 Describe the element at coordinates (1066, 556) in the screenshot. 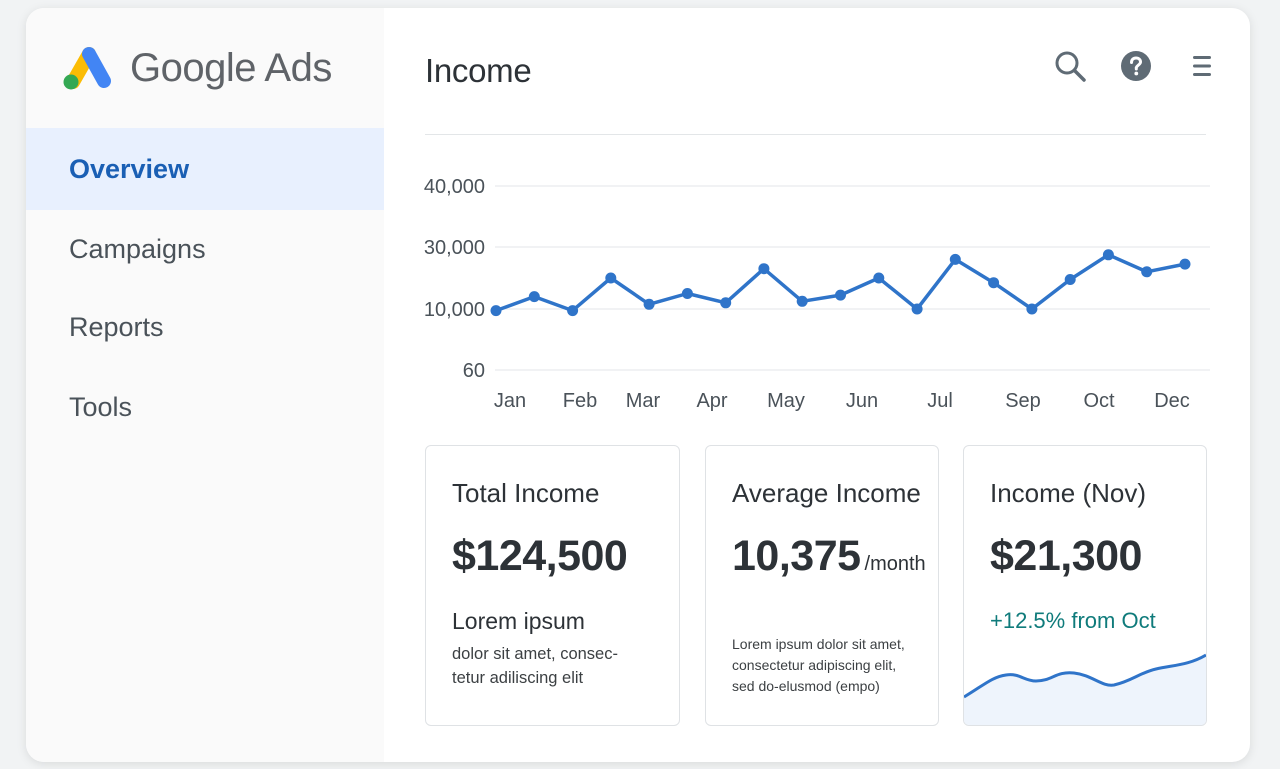

I see `card-value: $21,300` at that location.